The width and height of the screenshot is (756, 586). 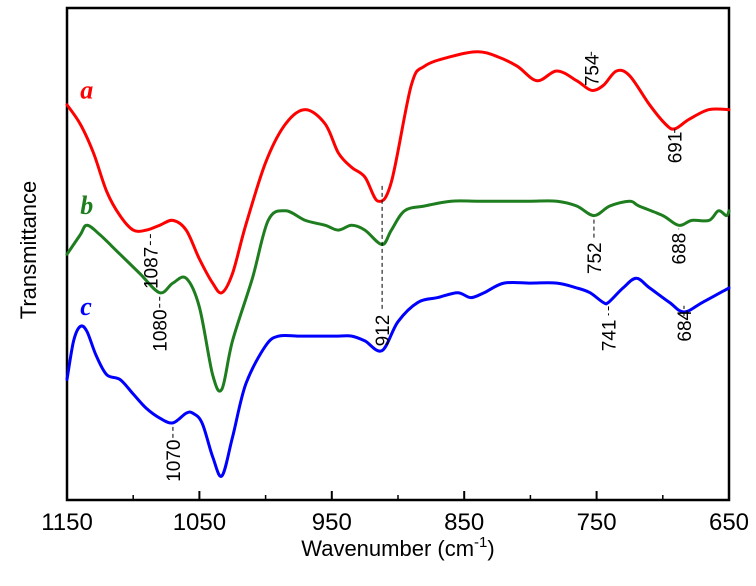 I want to click on x-tick-label: 650, so click(x=729, y=522).